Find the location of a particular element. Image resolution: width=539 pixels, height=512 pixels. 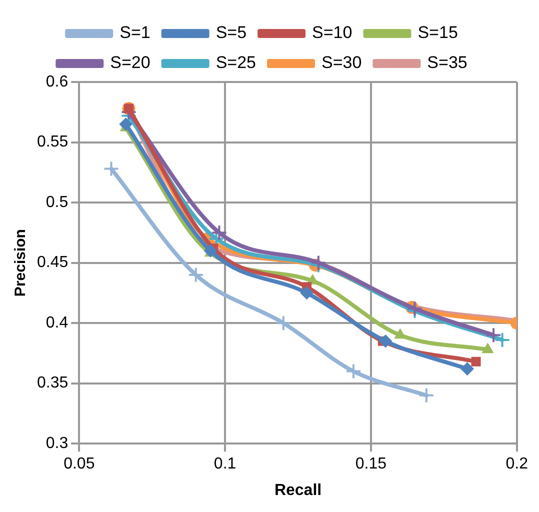

legend-label: S=30 is located at coordinates (342, 62).